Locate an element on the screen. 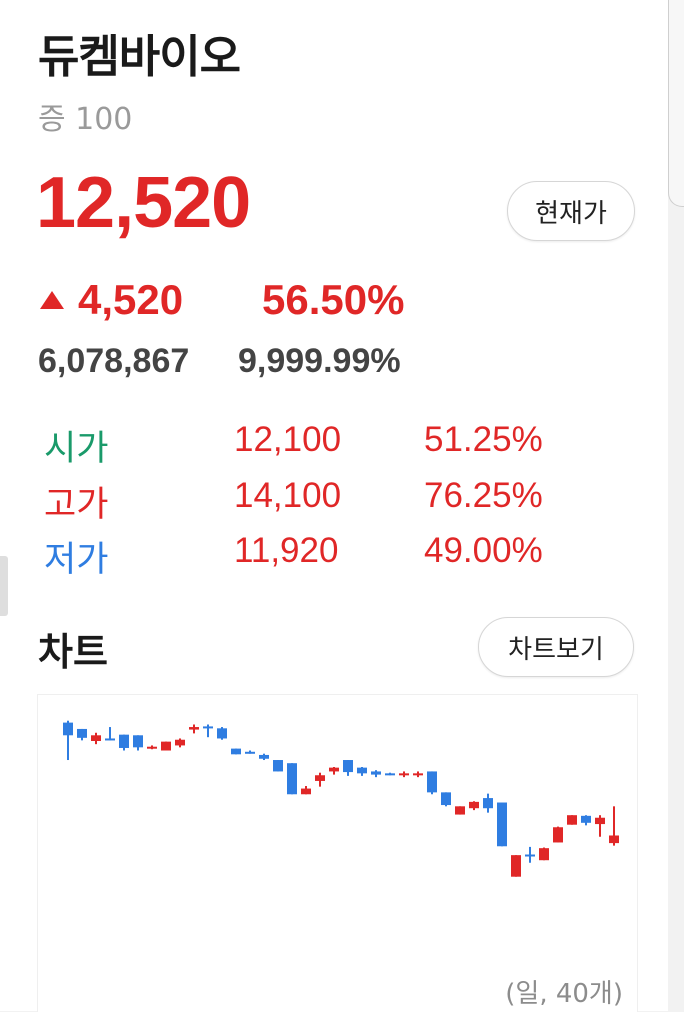 This screenshot has width=684, height=1012. low-label: 저가 is located at coordinates (76, 559).